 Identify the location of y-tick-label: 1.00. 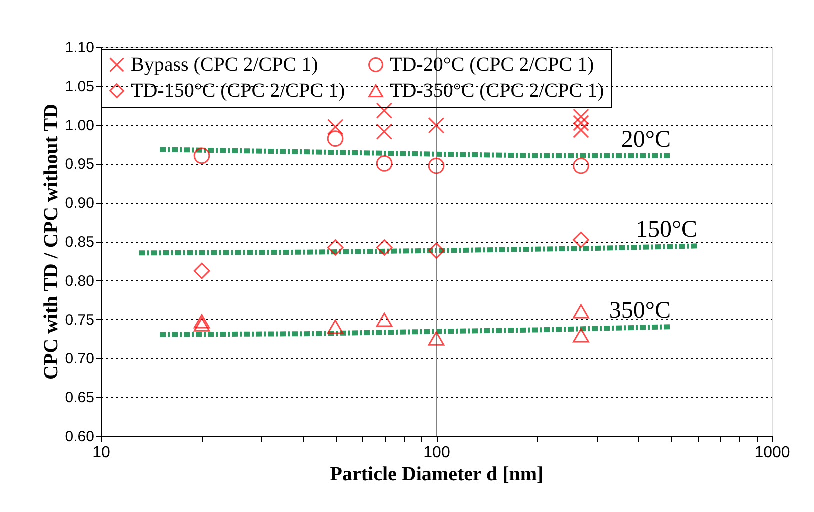
(79, 125).